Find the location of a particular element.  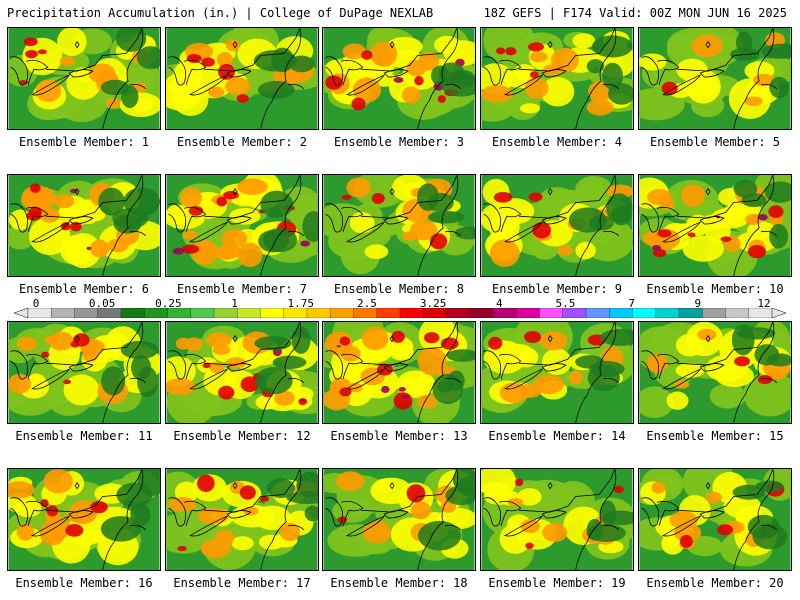

colorbar-tick-label: 1 is located at coordinates (234, 303).